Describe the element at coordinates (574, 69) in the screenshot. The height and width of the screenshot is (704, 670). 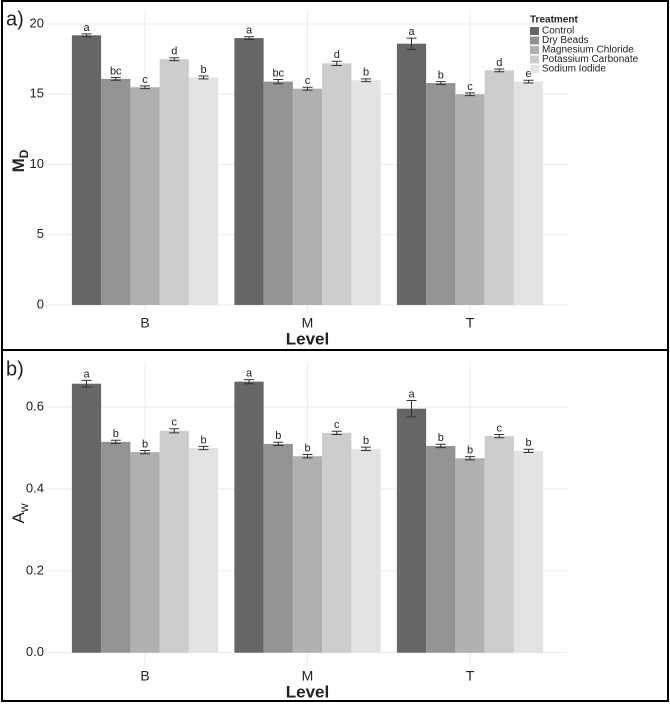
I see `legend-label: Sodium Iodide` at that location.